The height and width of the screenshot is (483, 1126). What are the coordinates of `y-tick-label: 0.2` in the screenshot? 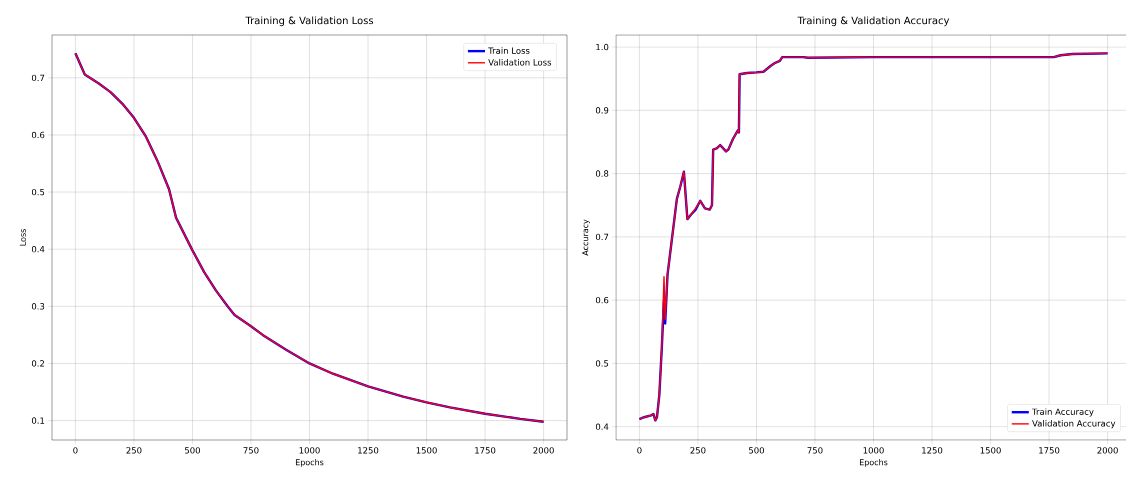 It's located at (38, 363).